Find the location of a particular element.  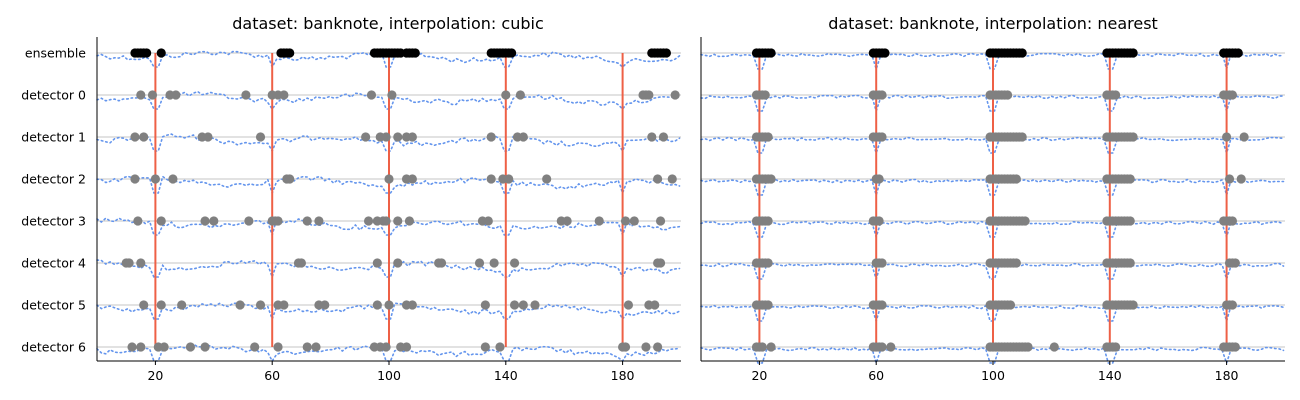

x-tick-label: 60 is located at coordinates (876, 375).